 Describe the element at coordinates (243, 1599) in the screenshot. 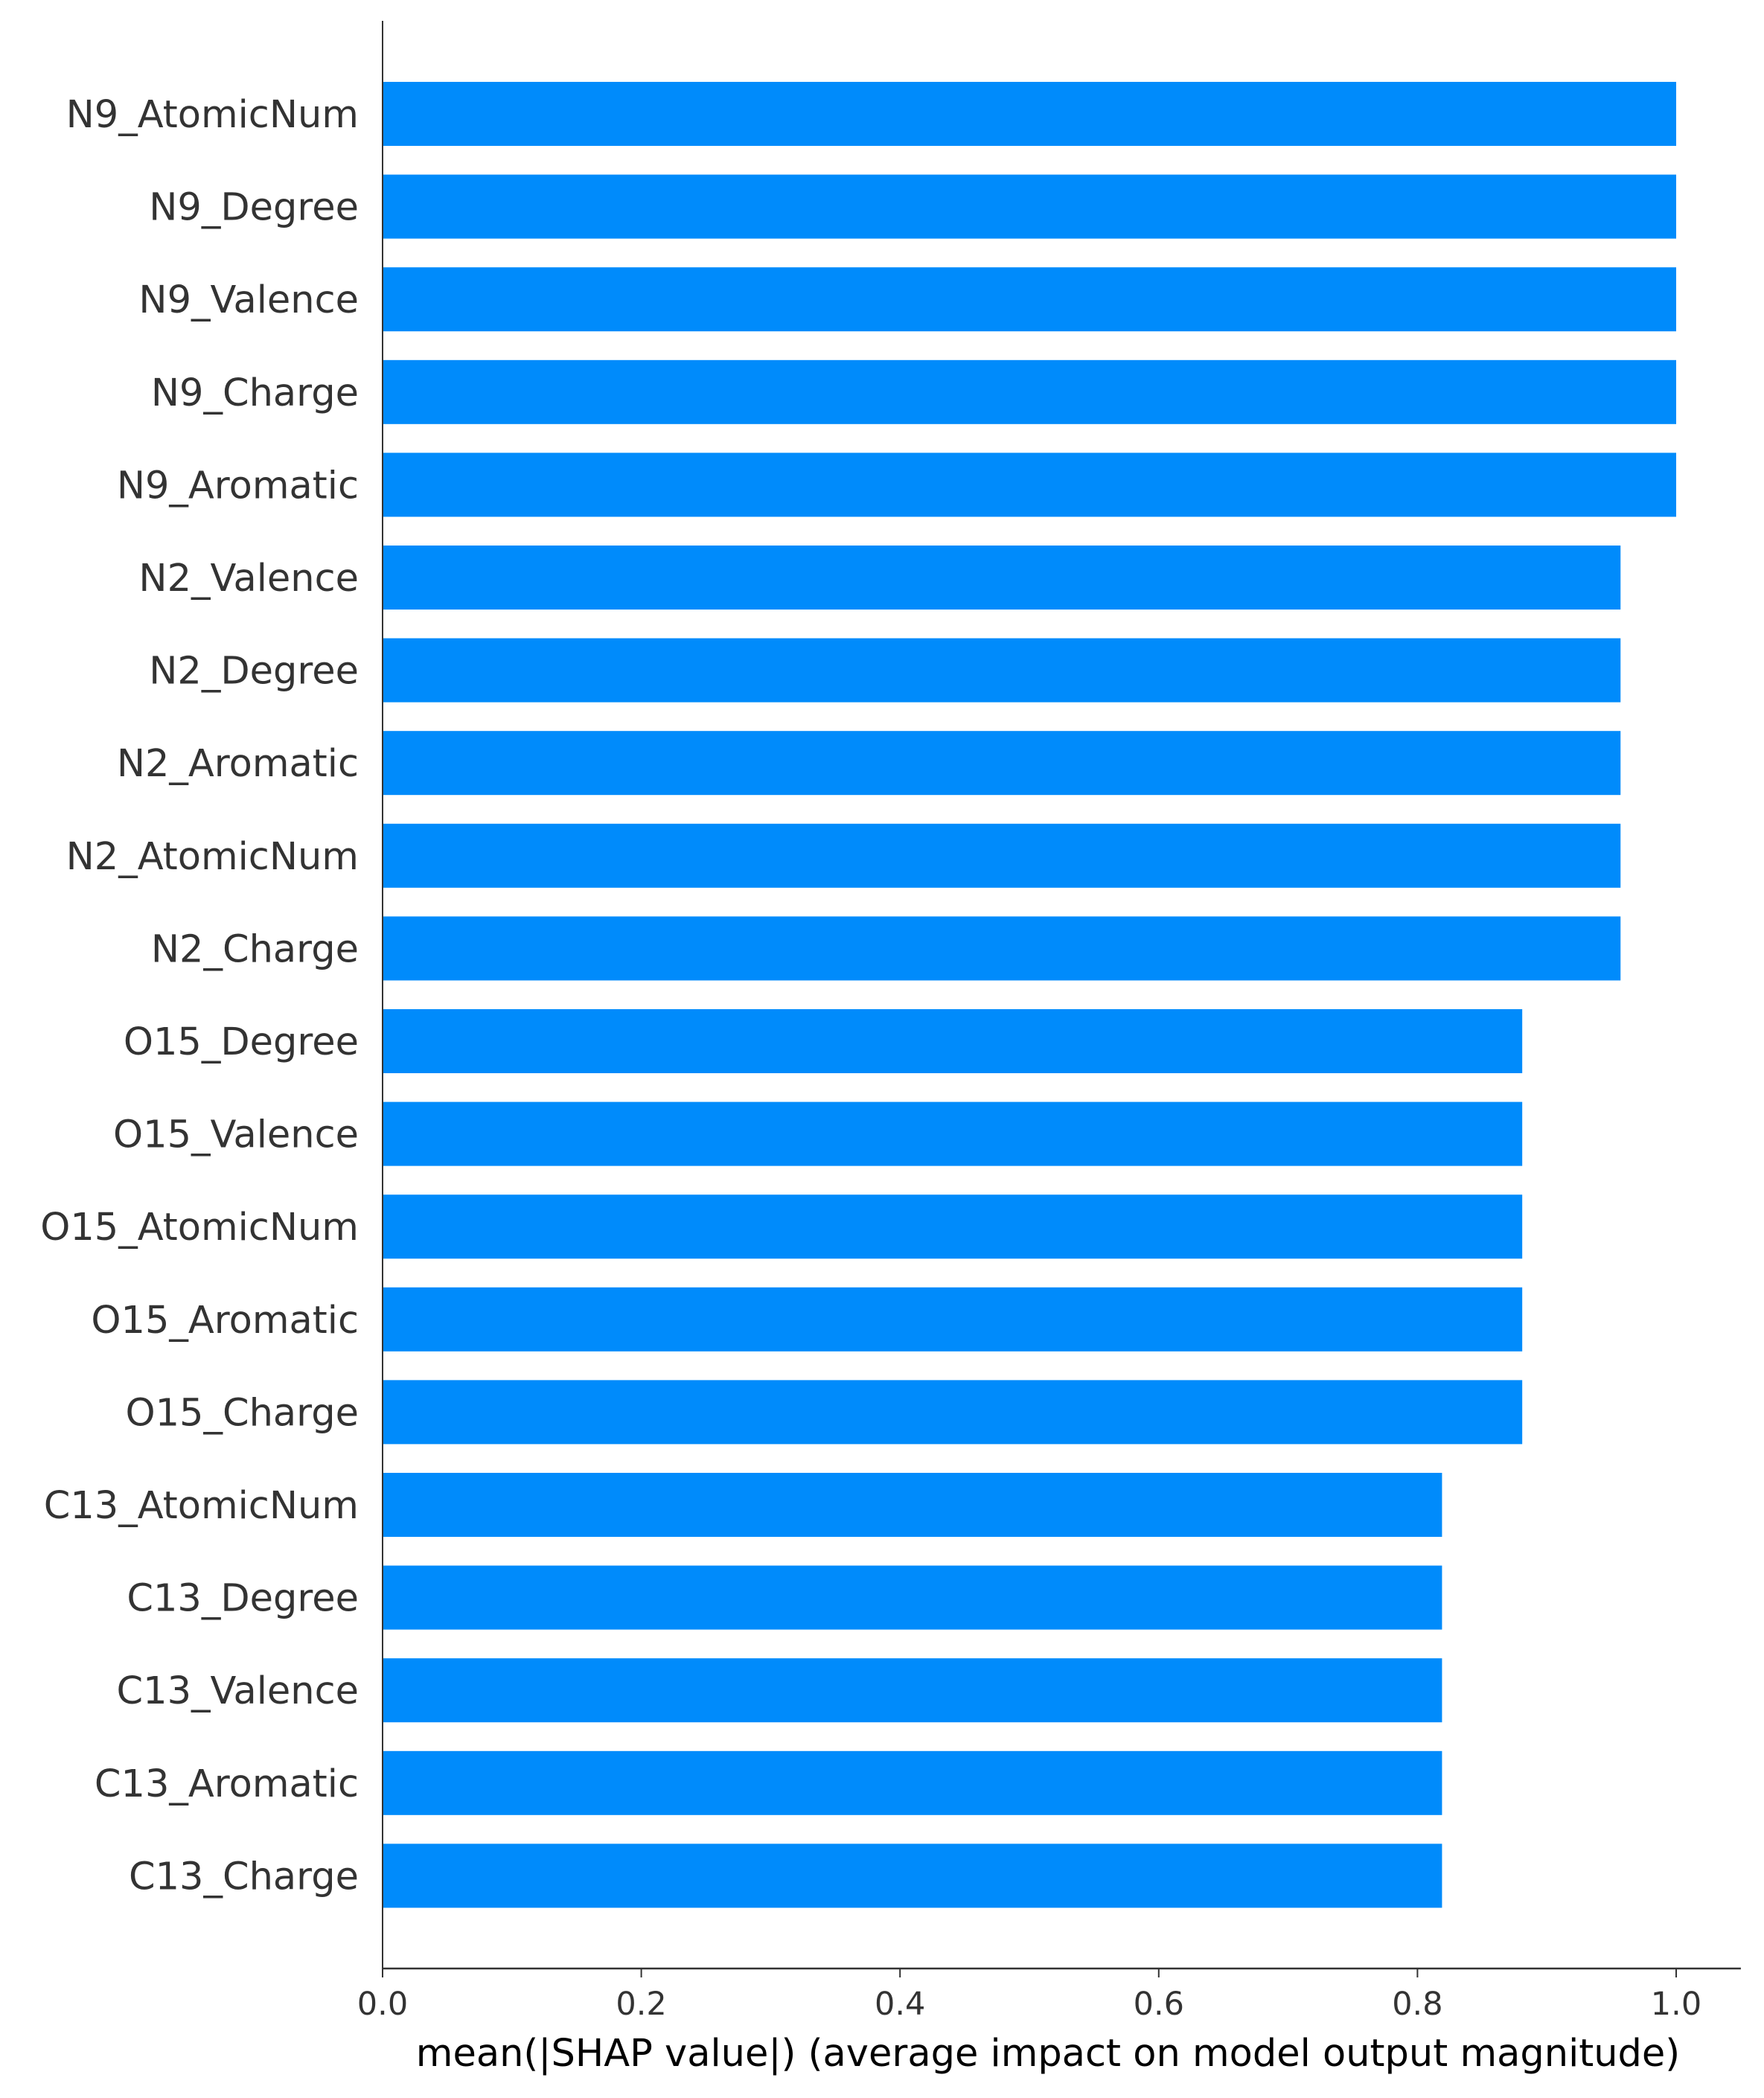

I see `y-tick-label: C13_Degree` at that location.